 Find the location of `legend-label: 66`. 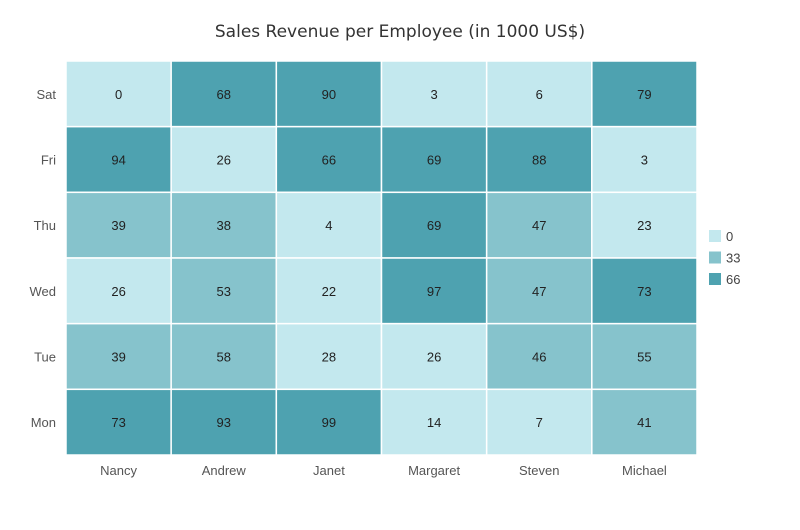

legend-label: 66 is located at coordinates (733, 279).